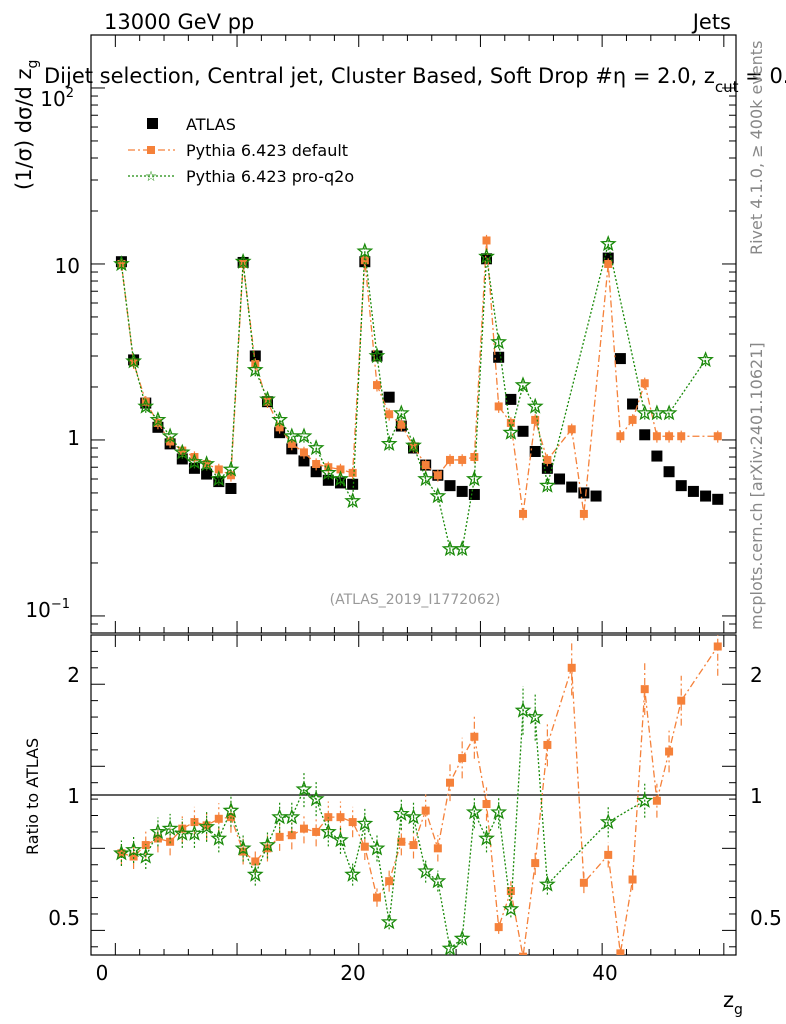  What do you see at coordinates (270, 176) in the screenshot?
I see `legend-label-proq2o: Pythia 6.423 pro-q2o` at bounding box center [270, 176].